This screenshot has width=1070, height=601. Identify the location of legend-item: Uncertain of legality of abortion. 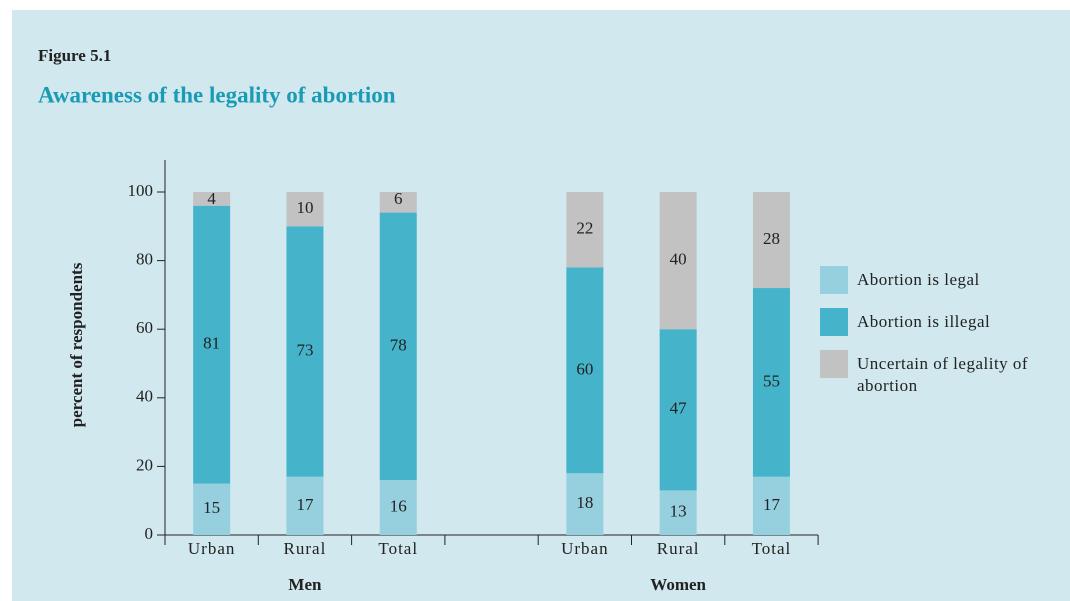
(935, 373).